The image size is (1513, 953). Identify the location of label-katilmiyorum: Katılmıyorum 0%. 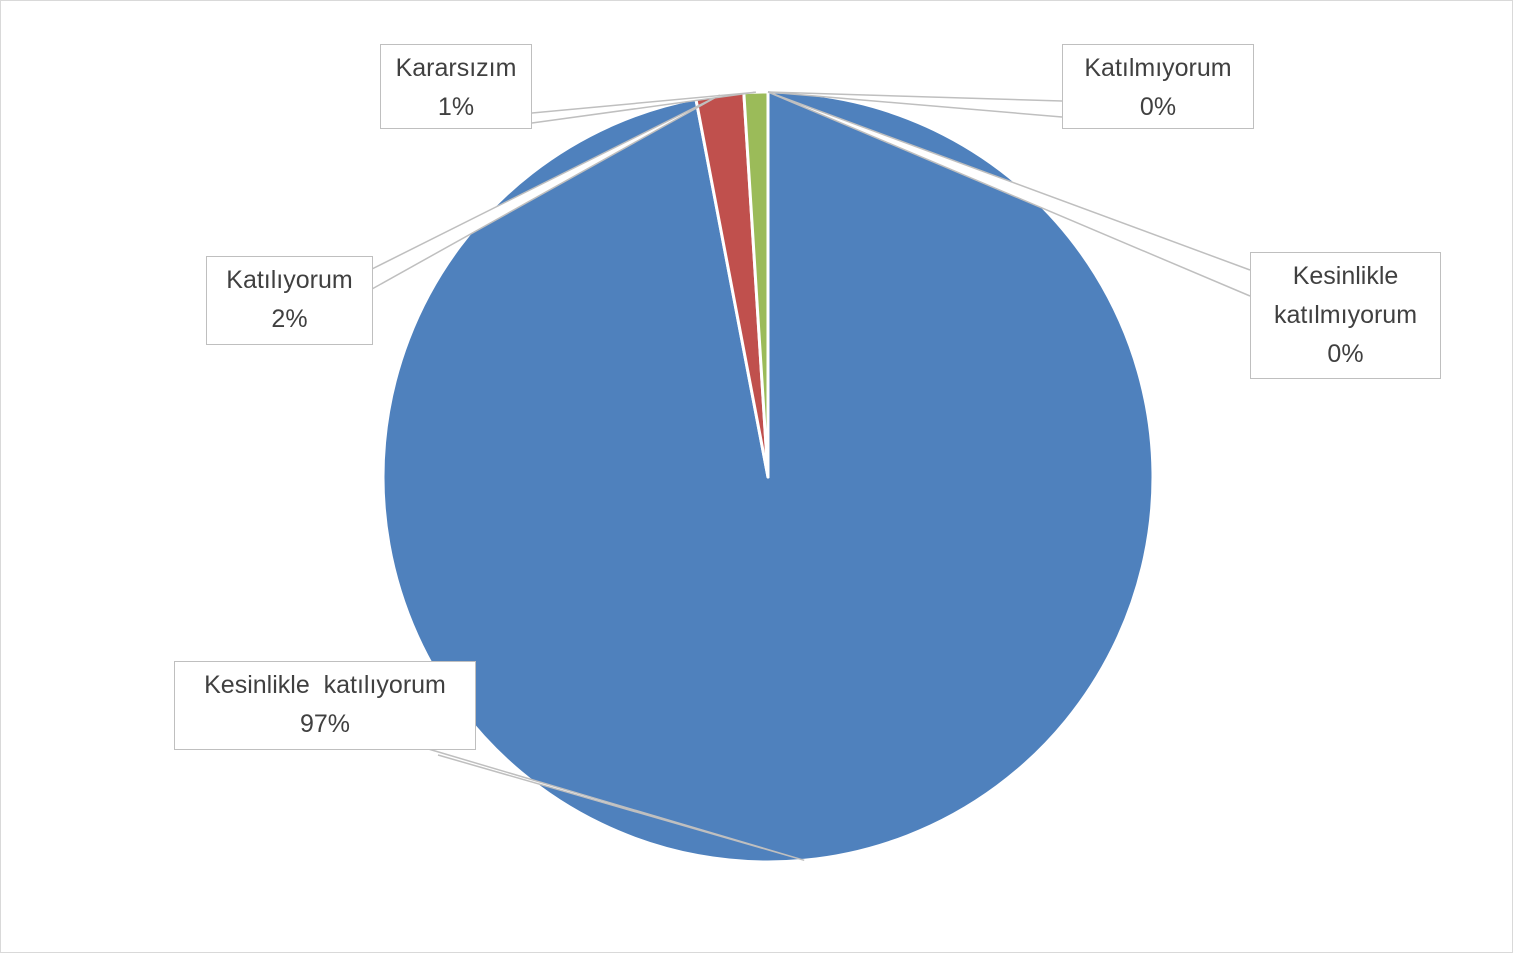
(1158, 86).